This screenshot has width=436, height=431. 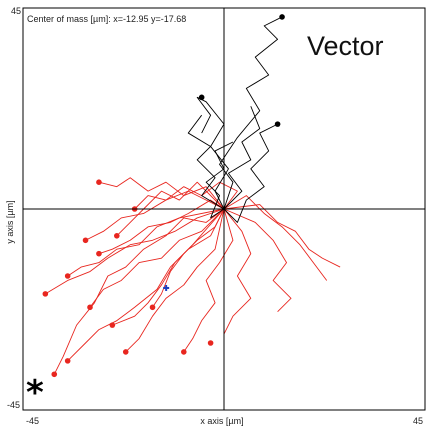 I want to click on panel-title: Vector, so click(x=345, y=46).